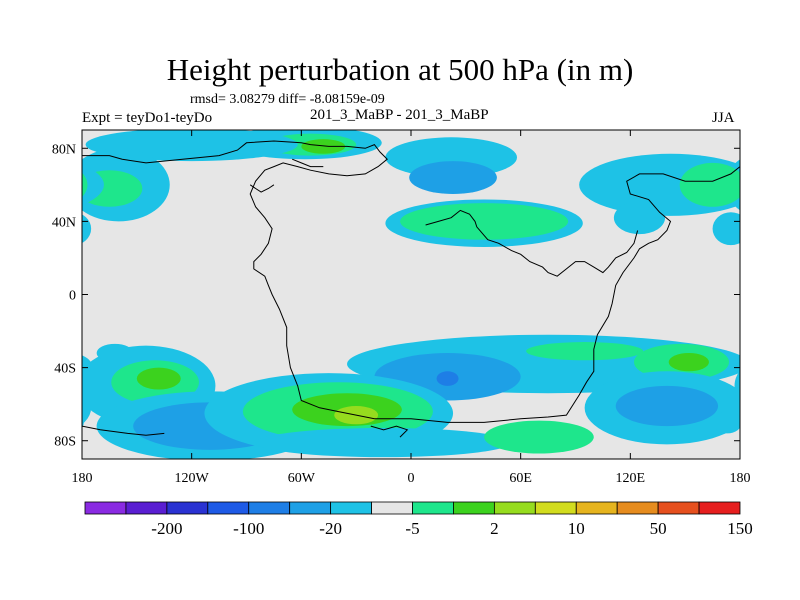  I want to click on colorbar: -200 -100 -20 -5 2 10 50 150, so click(418, 519).